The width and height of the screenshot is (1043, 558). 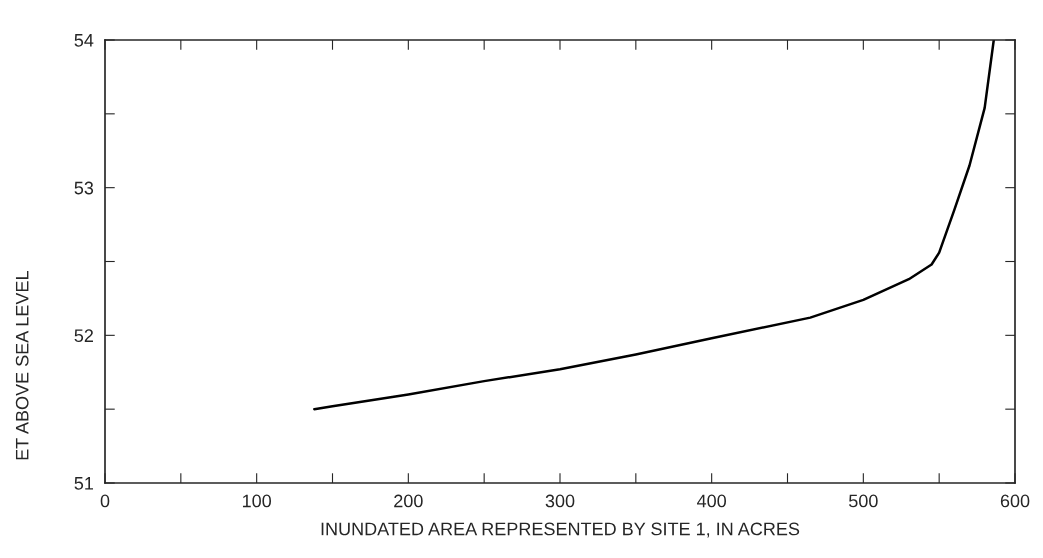 I want to click on x-axis-title: INUNDATED AREA REPRESENTED BY SITE 1, IN ACRES, so click(x=560, y=530).